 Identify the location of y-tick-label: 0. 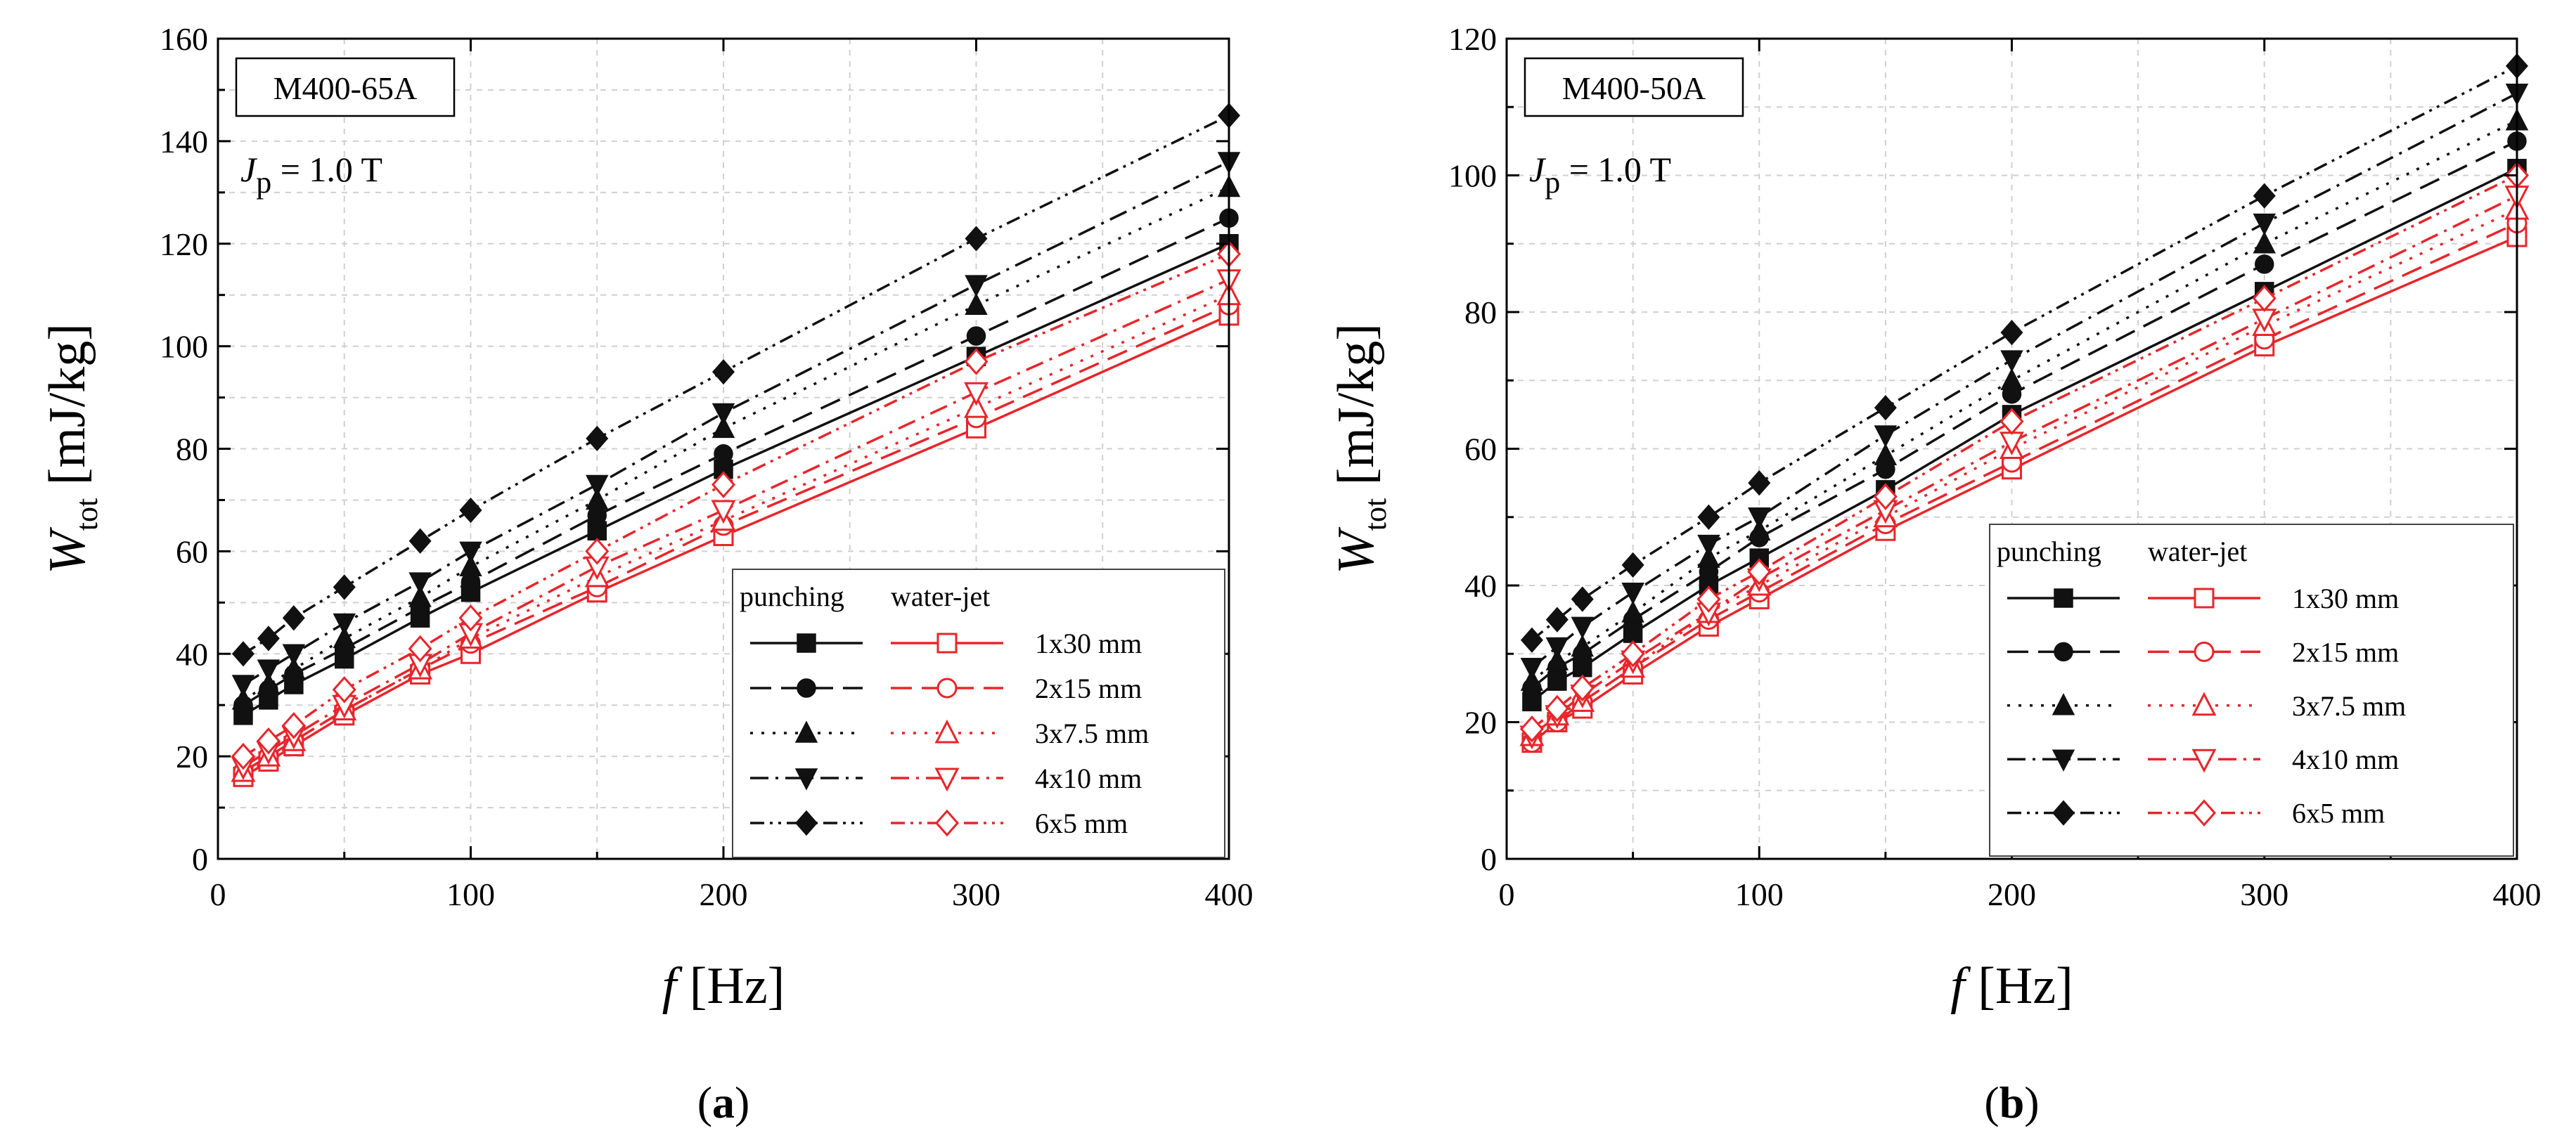
(200, 859).